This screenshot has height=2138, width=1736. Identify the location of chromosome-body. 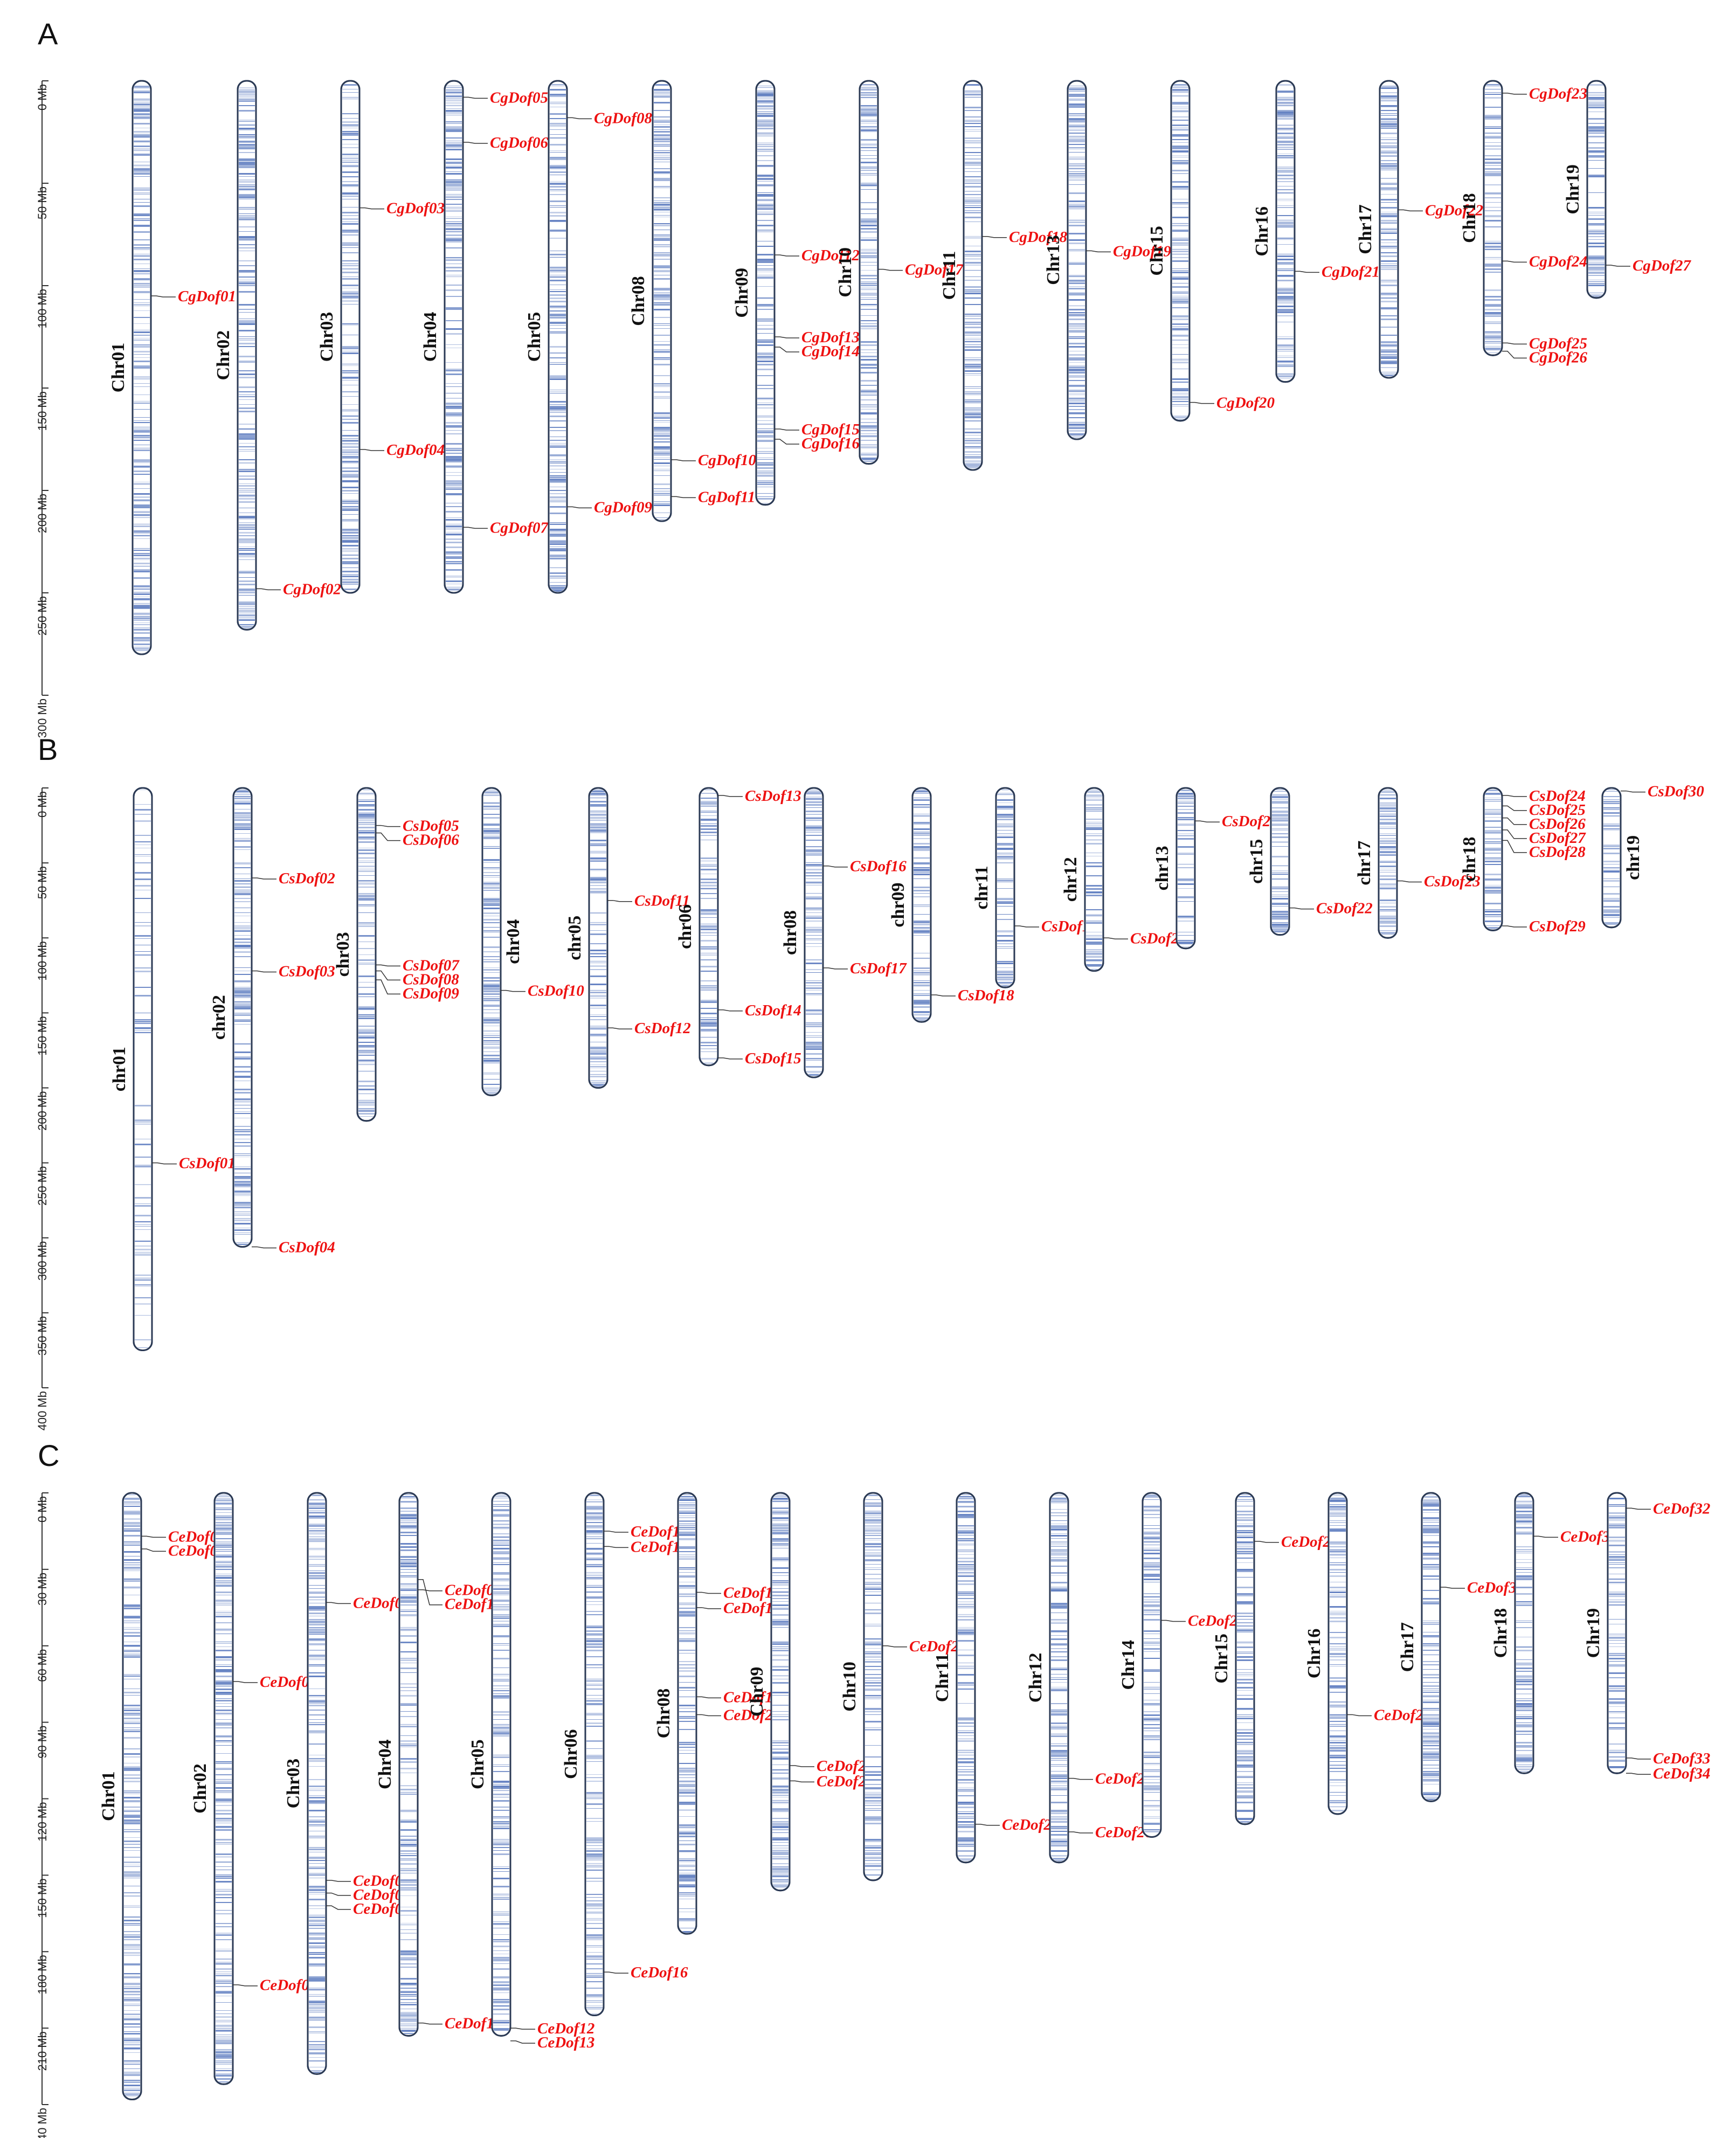
(132, 1796).